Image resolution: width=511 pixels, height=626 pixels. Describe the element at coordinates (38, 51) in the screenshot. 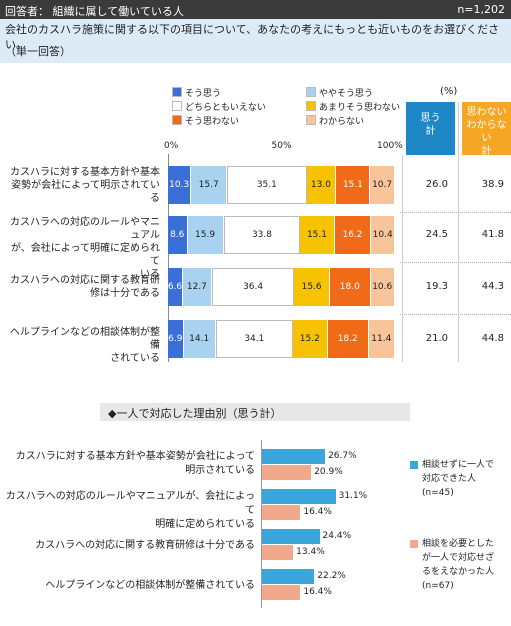

I see `question-subtext: （単一回答）` at that location.